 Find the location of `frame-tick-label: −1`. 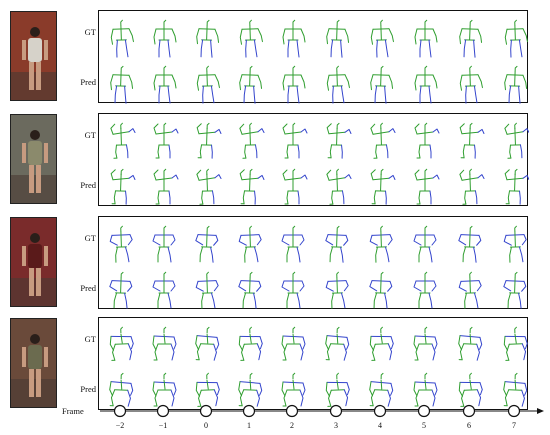

frame-tick-label: −1 is located at coordinates (163, 425).